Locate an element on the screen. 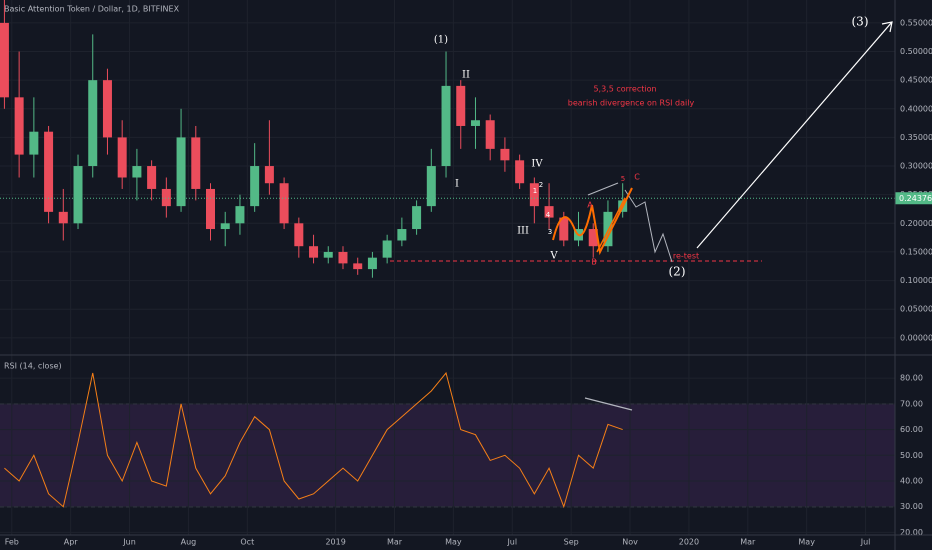 Image resolution: width=932 pixels, height=550 pixels. x-tick-label: Oct is located at coordinates (247, 542).